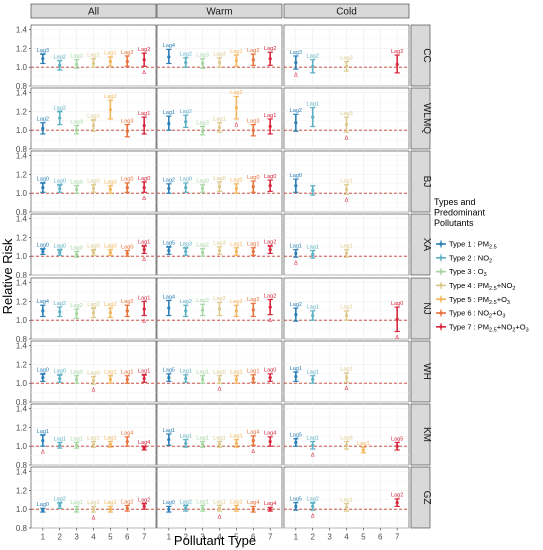 The width and height of the screenshot is (543, 550). I want to click on error-bar-type-1: Lag3**, so click(43, 56).